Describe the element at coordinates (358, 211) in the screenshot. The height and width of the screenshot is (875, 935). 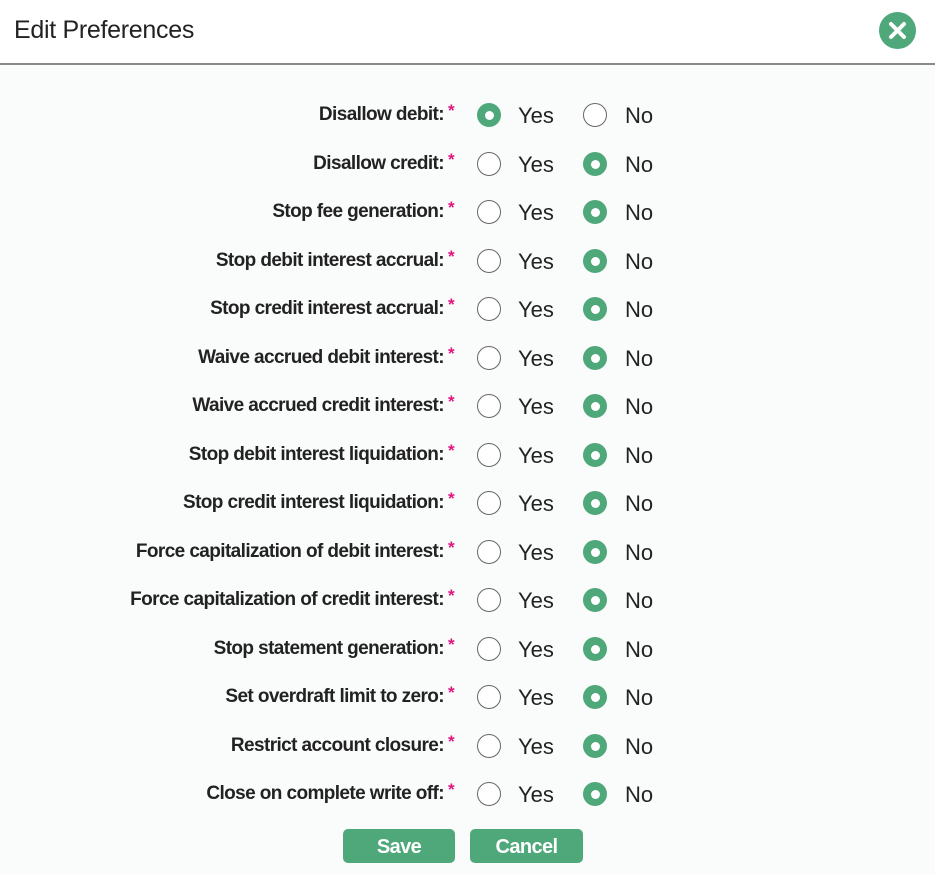
I see `preference-label: Stop fee generation:` at that location.